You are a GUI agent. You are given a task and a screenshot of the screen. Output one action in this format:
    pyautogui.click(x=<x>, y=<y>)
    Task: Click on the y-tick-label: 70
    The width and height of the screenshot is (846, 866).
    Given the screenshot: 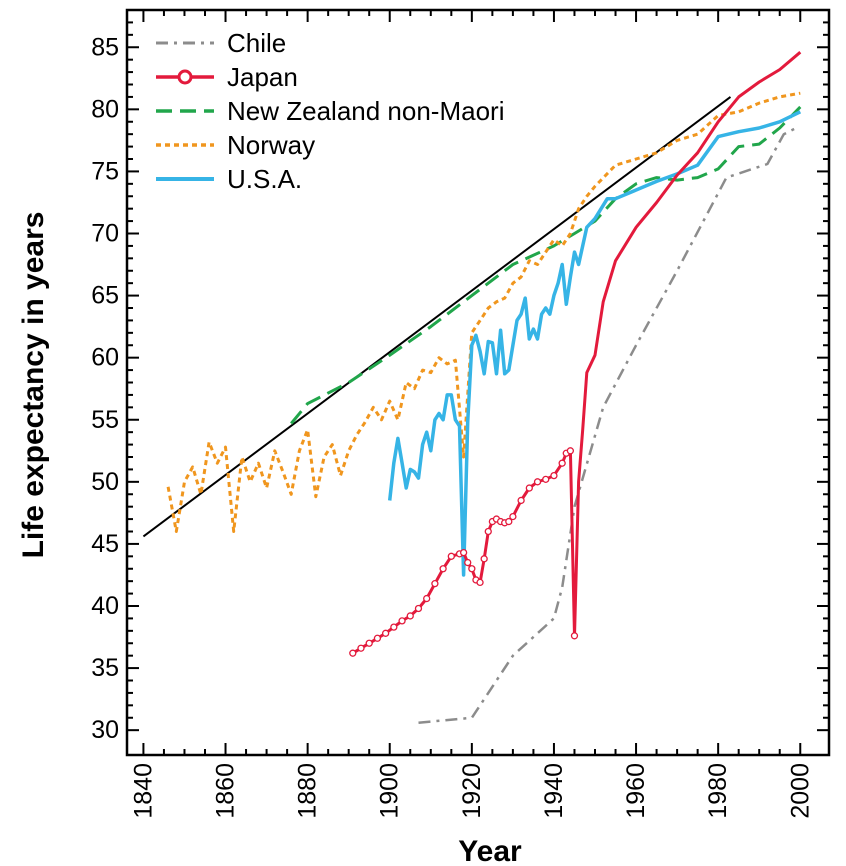 What is the action you would take?
    pyautogui.click(x=105, y=234)
    